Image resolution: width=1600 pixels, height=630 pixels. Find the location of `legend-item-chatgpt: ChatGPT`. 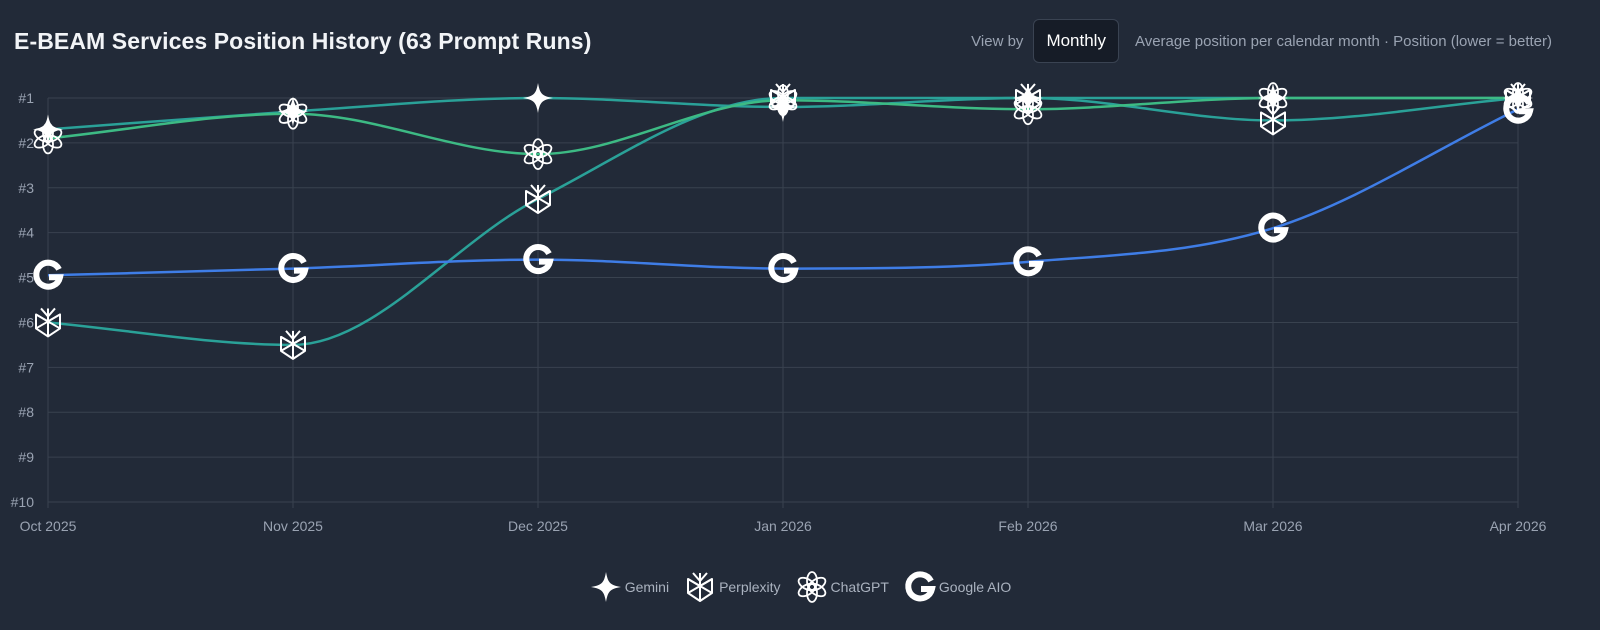

legend-item-chatgpt: ChatGPT is located at coordinates (842, 587).